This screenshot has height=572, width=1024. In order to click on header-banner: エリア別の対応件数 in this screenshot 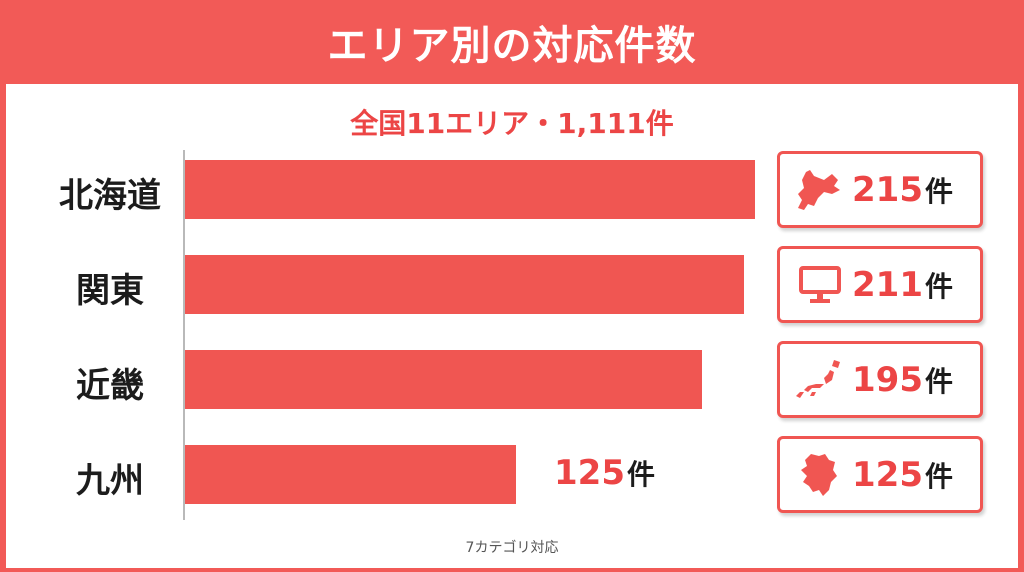, I will do `click(512, 42)`.